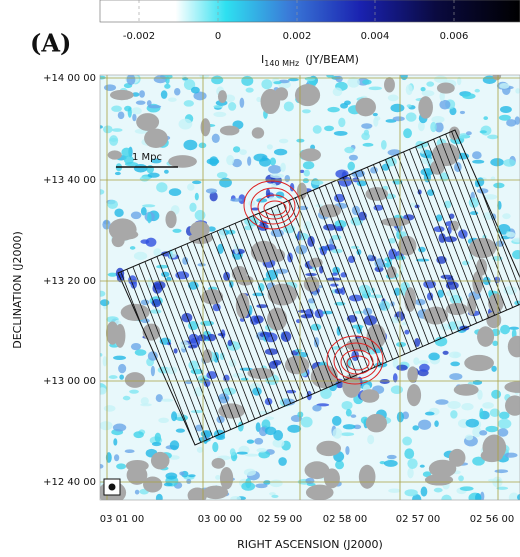 This screenshot has height=557, width=520. What do you see at coordinates (281, 63) in the screenshot?
I see `colorbar-label-sub: 140 MHz` at bounding box center [281, 63].